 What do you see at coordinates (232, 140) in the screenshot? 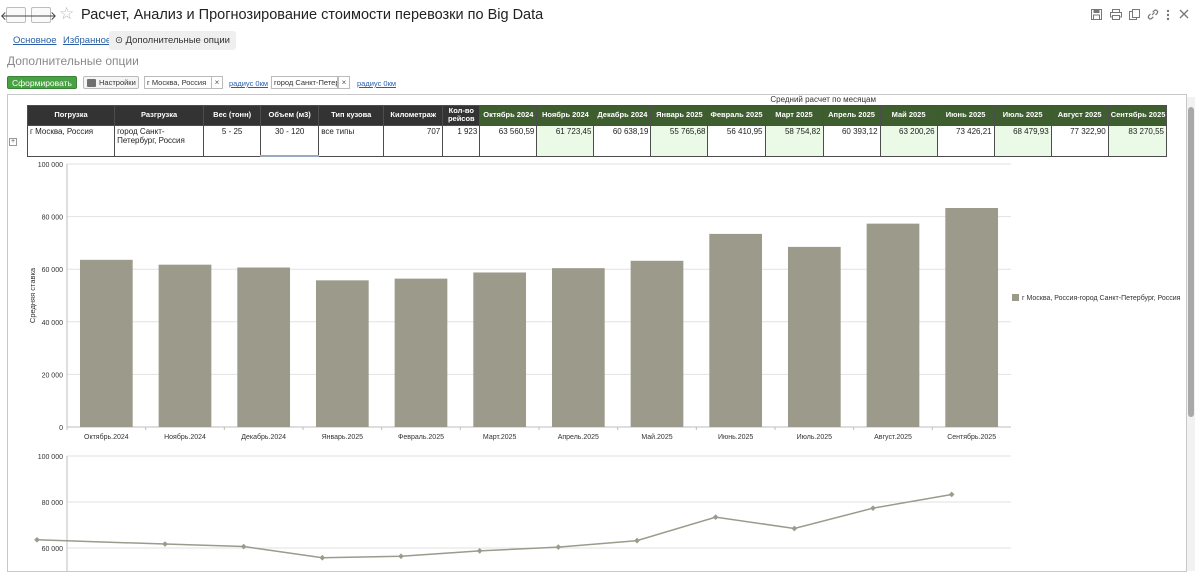
I see `cell-weight: 5 - 25` at bounding box center [232, 140].